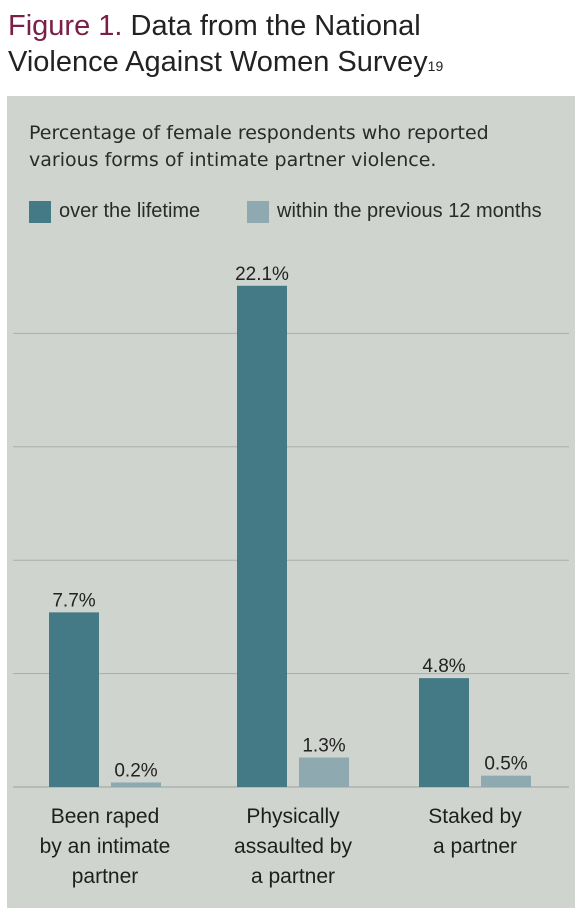 The height and width of the screenshot is (916, 582). What do you see at coordinates (105, 876) in the screenshot?
I see `category-label-0-line-2: partner` at bounding box center [105, 876].